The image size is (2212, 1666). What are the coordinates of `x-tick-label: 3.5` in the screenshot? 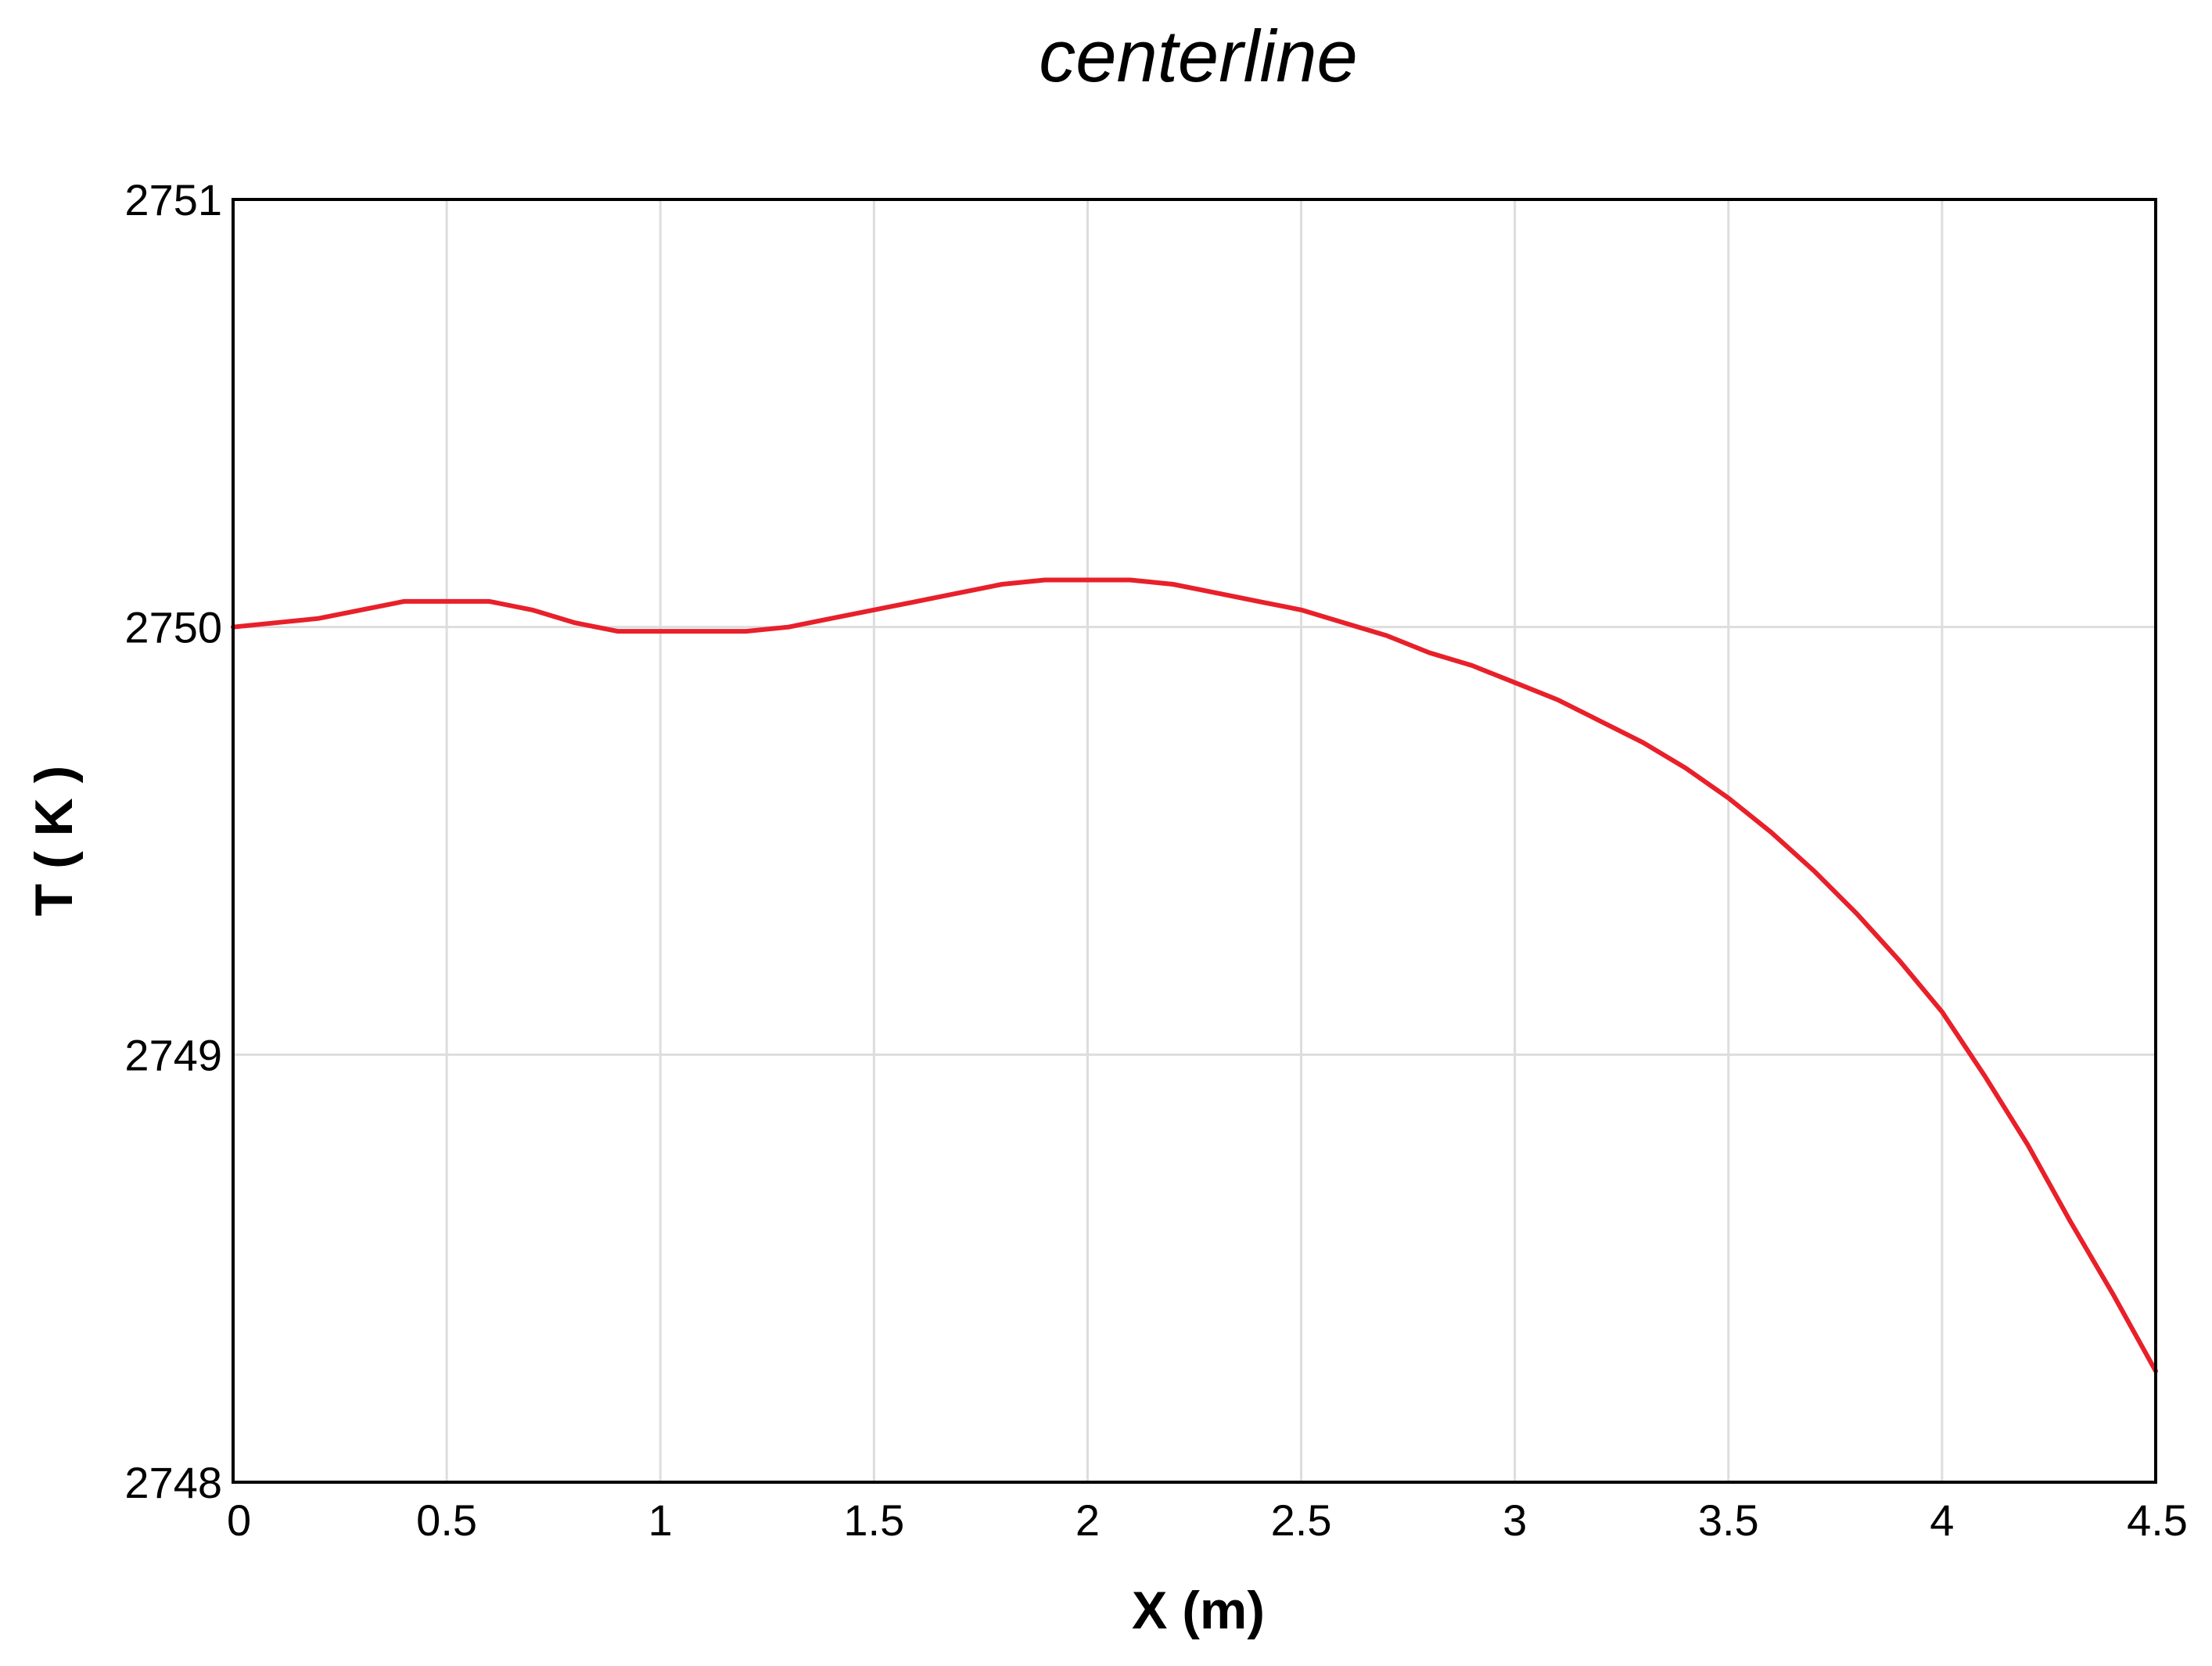 It's located at (1728, 1520).